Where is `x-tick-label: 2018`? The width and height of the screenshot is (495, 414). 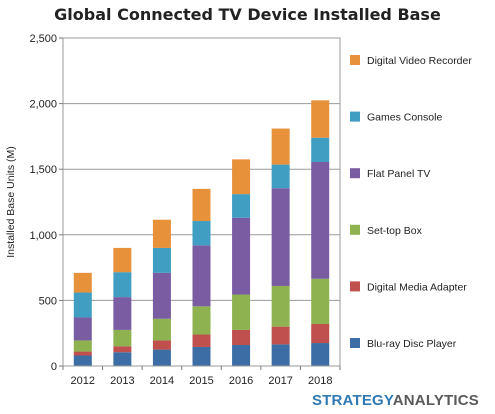
x-tick-label: 2018 is located at coordinates (320, 381).